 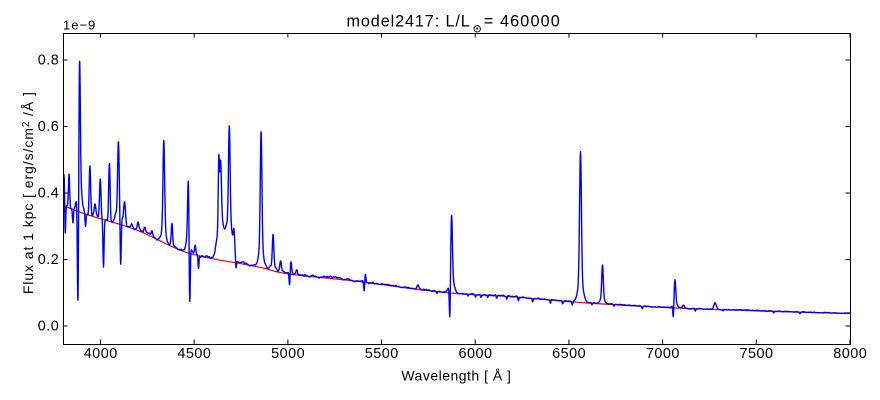 What do you see at coordinates (757, 354) in the screenshot?
I see `svg-text: 7500` at bounding box center [757, 354].